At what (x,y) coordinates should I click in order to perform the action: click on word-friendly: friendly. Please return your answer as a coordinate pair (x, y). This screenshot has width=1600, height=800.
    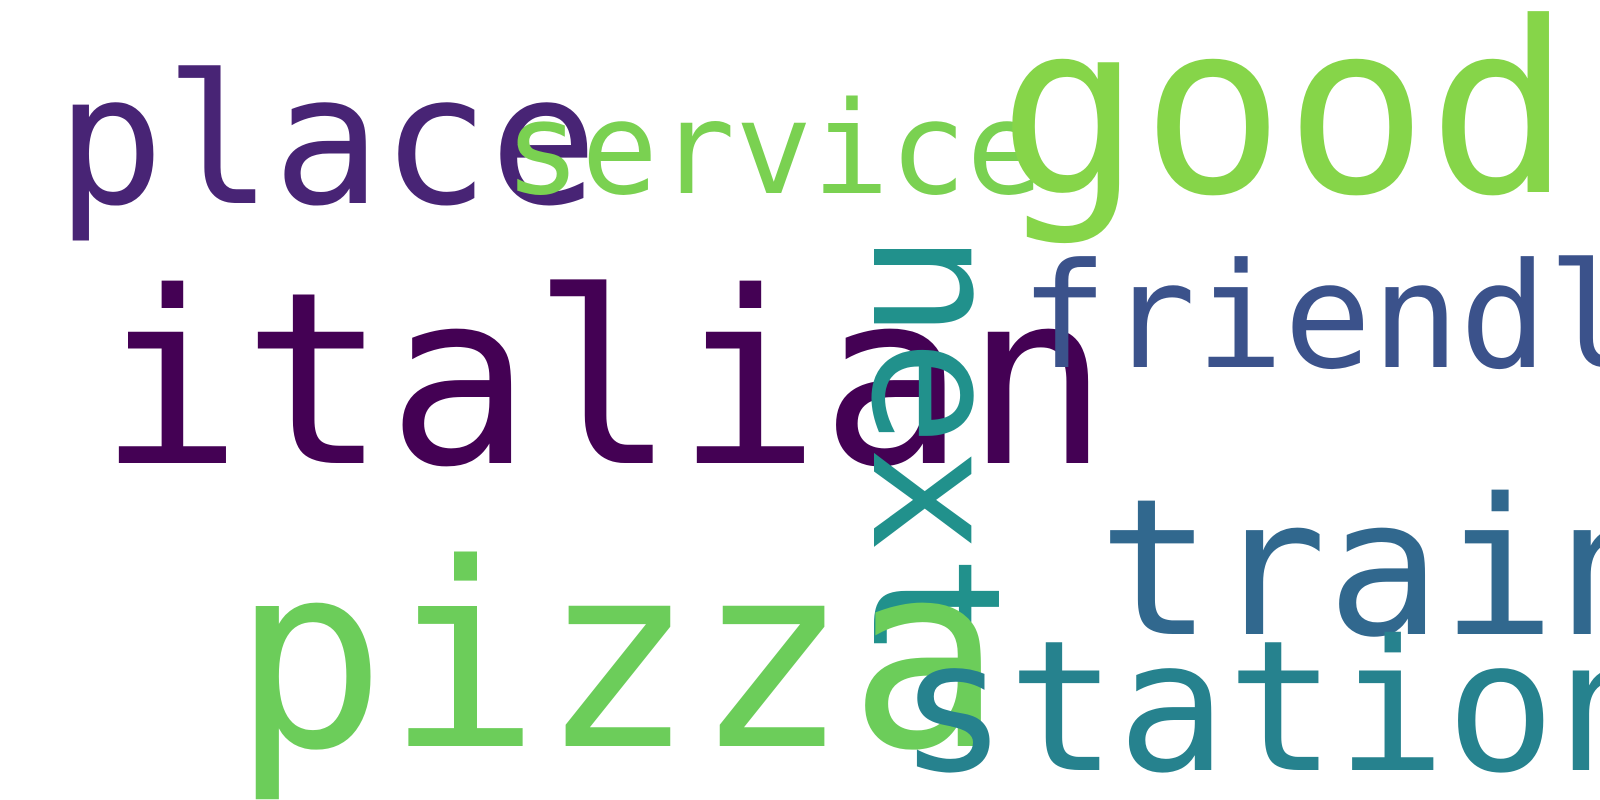
    Looking at the image, I should click on (1310, 317).